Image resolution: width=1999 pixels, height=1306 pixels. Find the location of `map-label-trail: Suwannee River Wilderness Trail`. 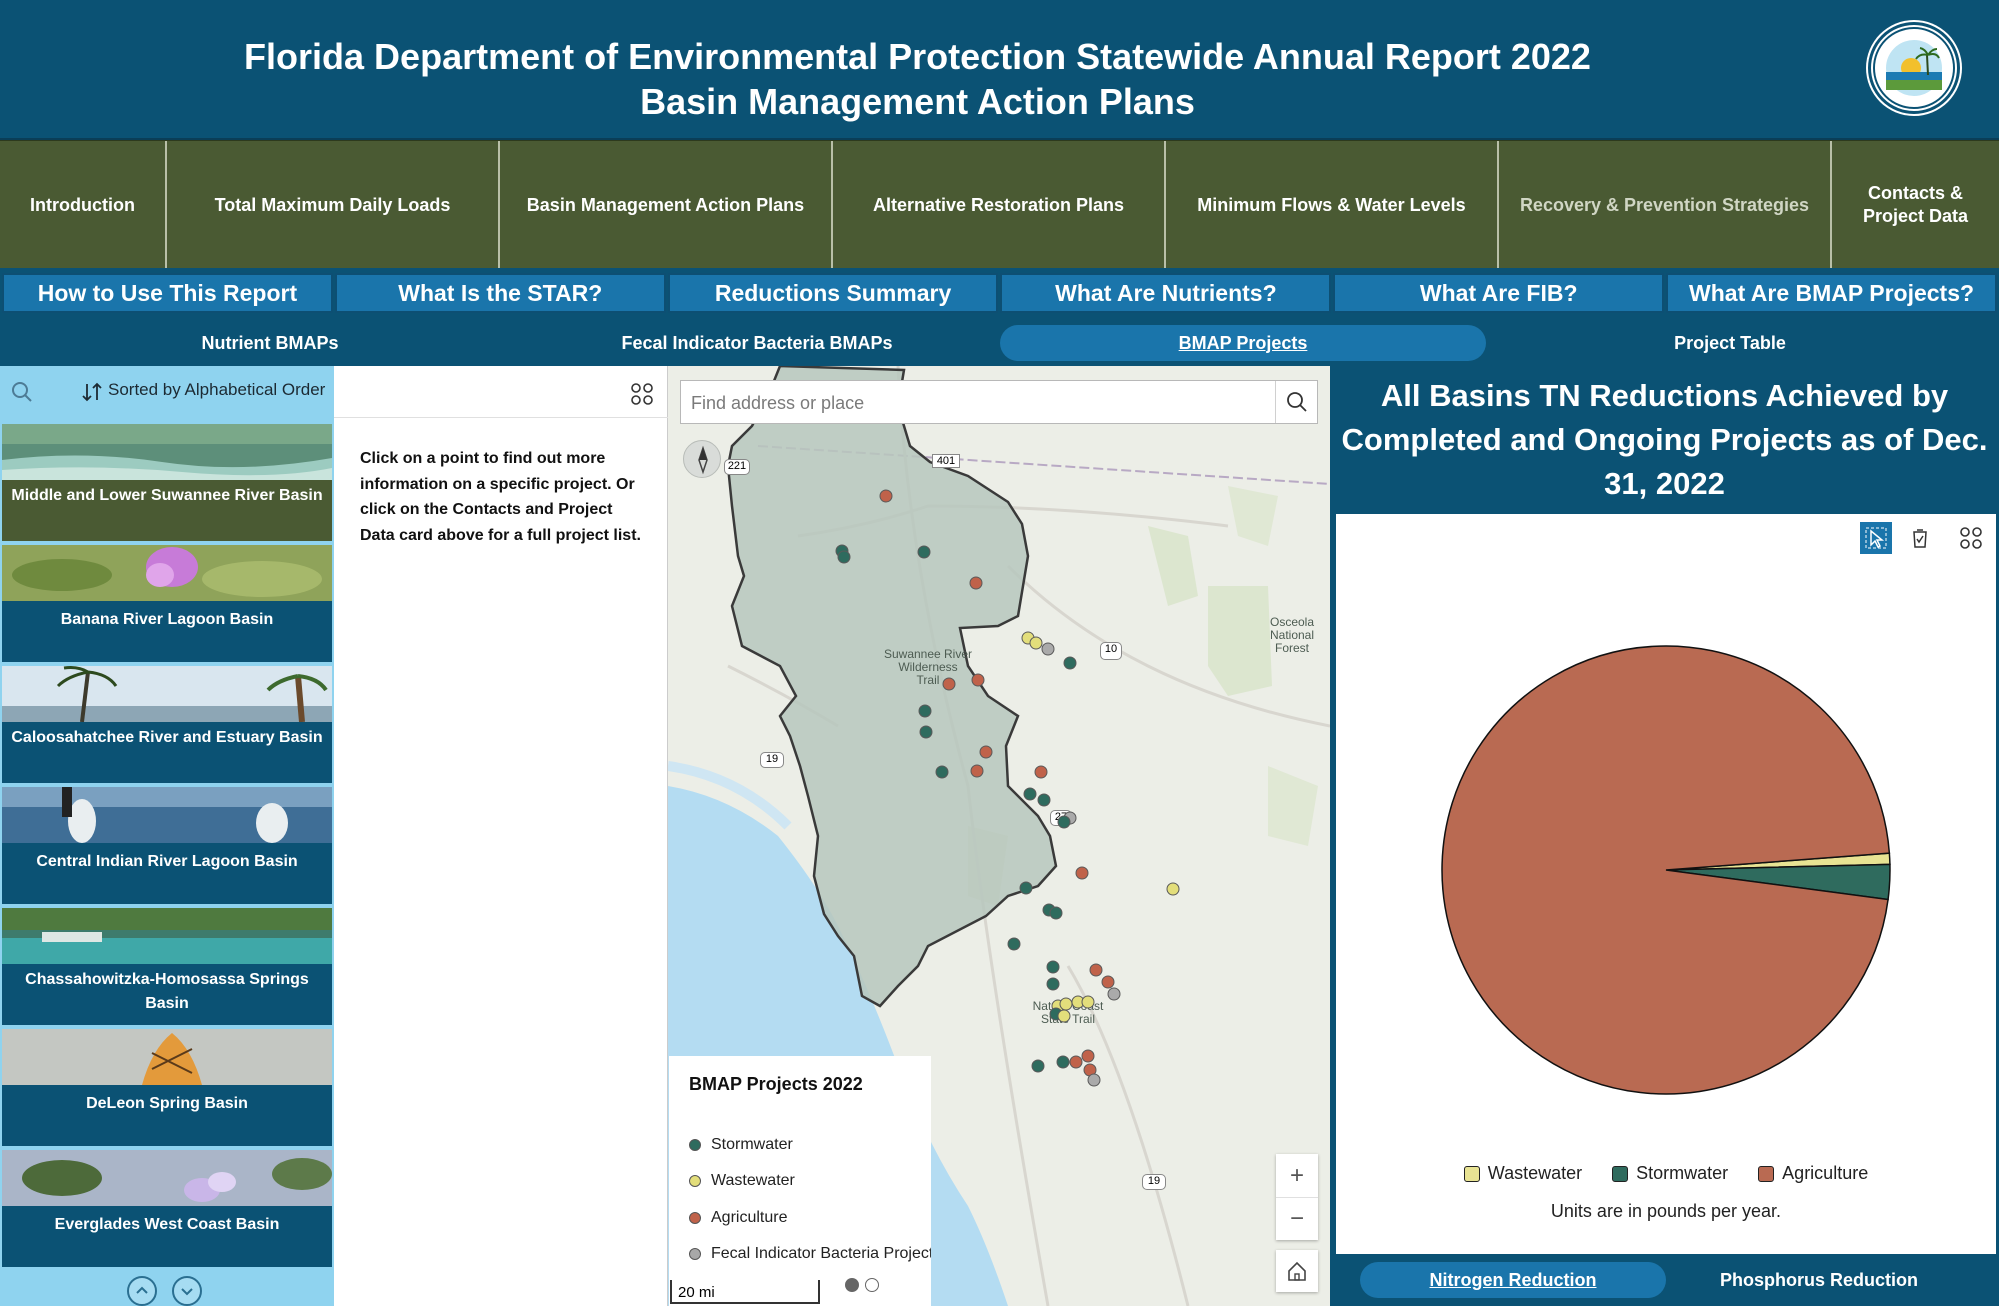

map-label-trail: Suwannee River Wilderness Trail is located at coordinates (928, 667).